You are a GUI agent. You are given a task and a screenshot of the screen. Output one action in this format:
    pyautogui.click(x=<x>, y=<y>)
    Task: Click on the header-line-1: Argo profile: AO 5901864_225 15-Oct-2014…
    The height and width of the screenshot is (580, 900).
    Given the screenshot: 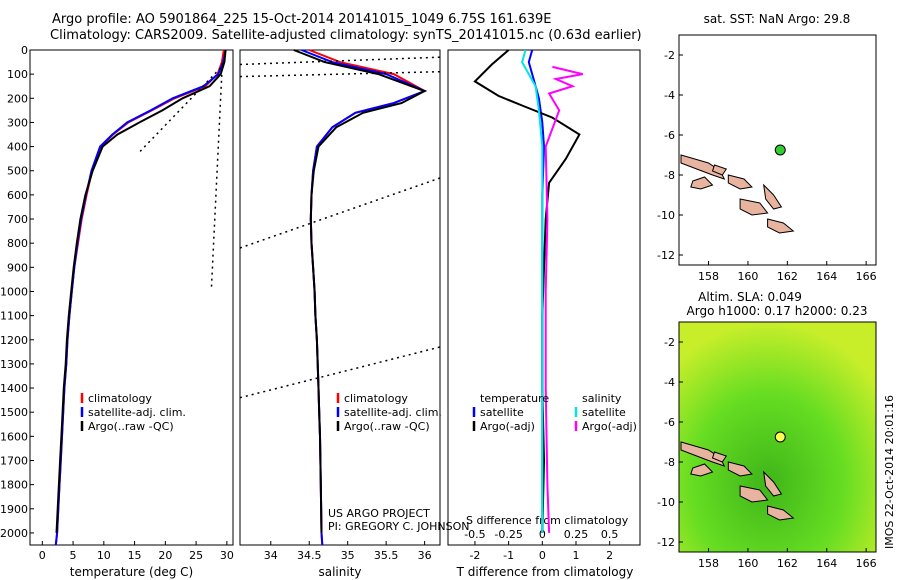 What is the action you would take?
    pyautogui.click(x=302, y=19)
    